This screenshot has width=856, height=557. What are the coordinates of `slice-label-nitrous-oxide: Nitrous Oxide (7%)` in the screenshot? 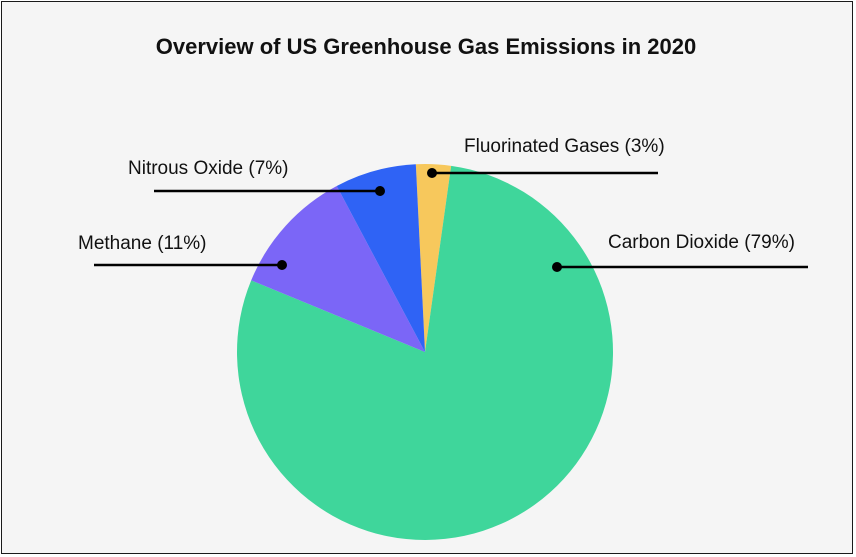 It's located at (208, 168).